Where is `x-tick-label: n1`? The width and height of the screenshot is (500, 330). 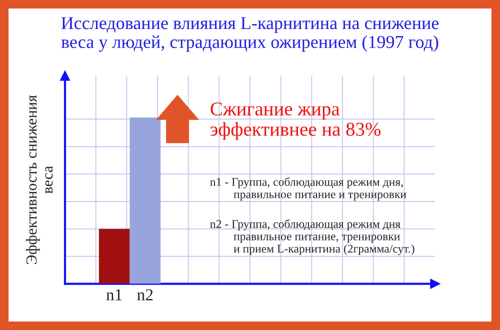 x-tick-label: n1 is located at coordinates (114, 294).